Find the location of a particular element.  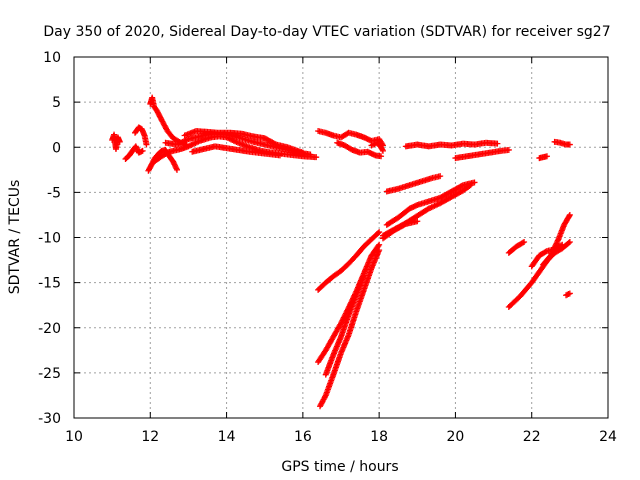

y-tick-label: -20 is located at coordinates (49, 329).